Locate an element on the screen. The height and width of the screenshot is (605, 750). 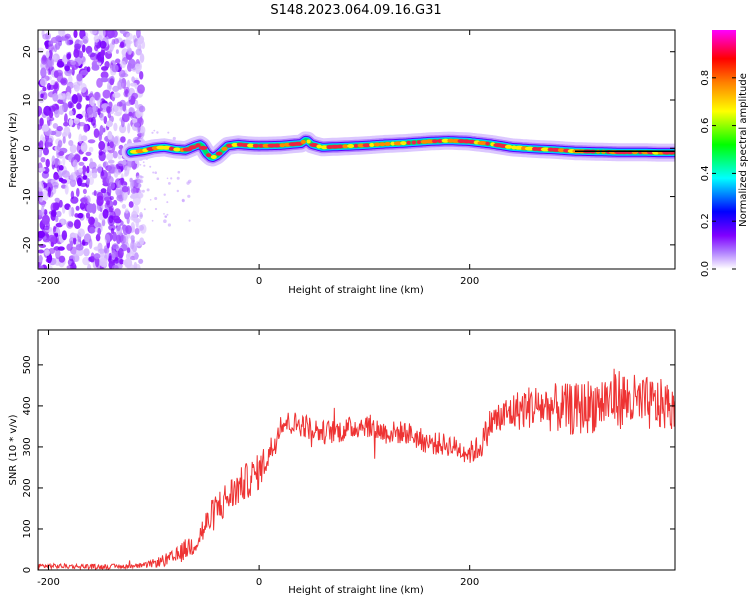
colorbar-tick-label: 0.8 is located at coordinates (705, 78).